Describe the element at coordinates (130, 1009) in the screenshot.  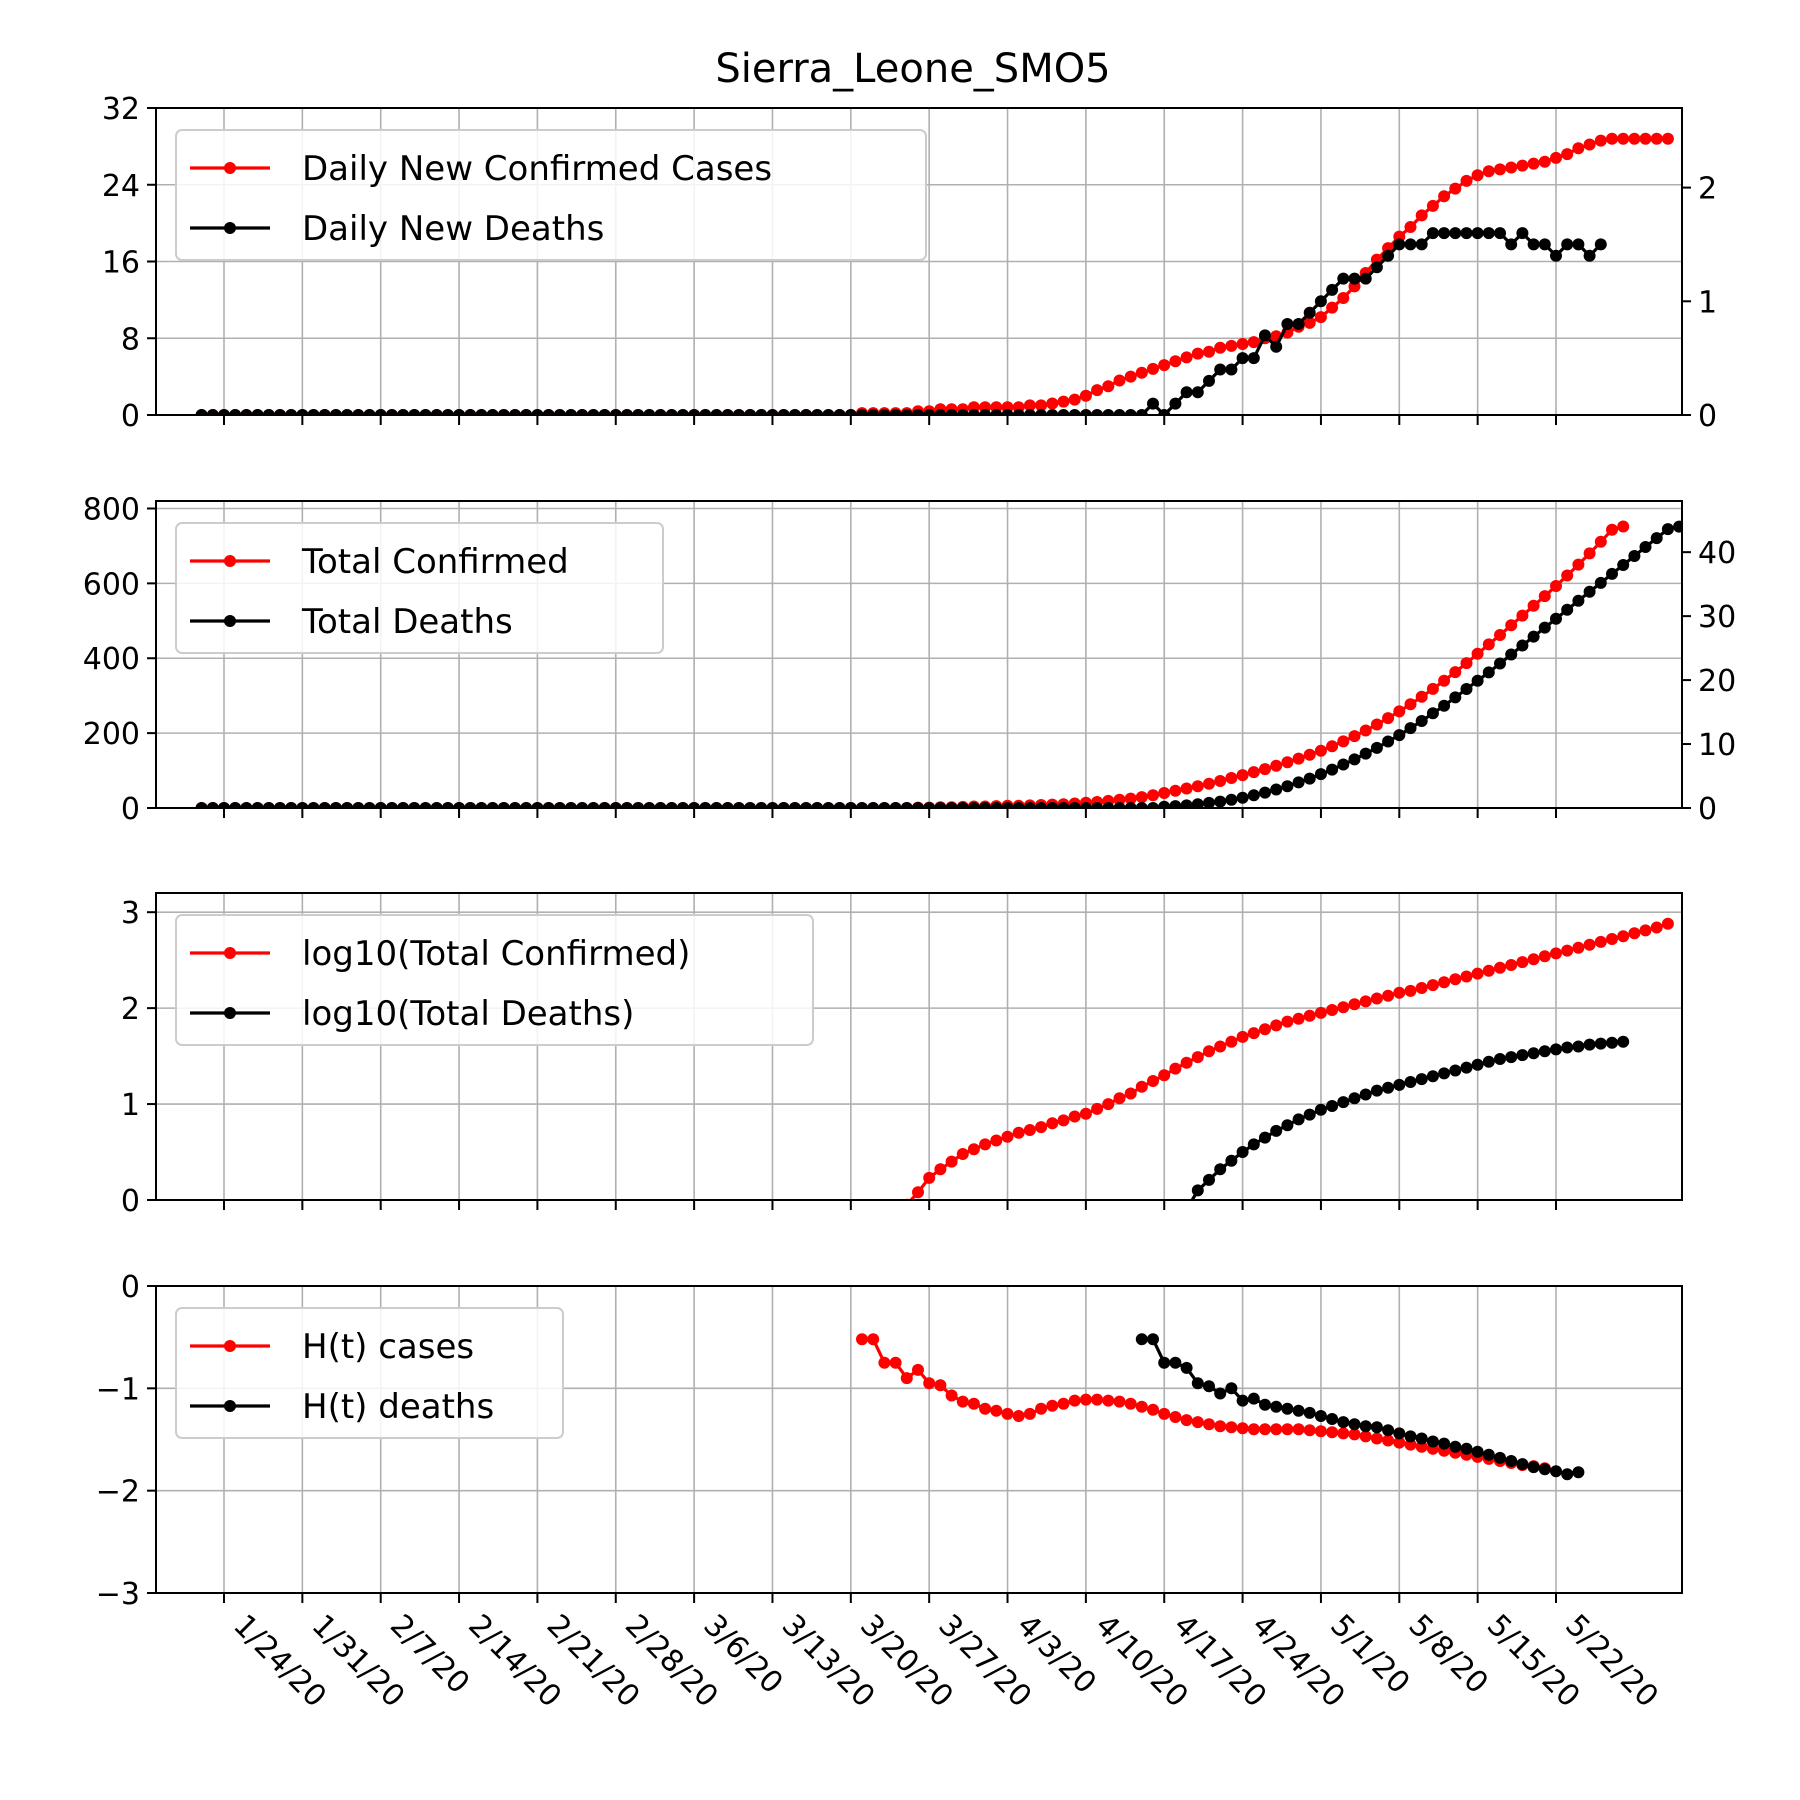
I see `left-tick-label: 2` at that location.